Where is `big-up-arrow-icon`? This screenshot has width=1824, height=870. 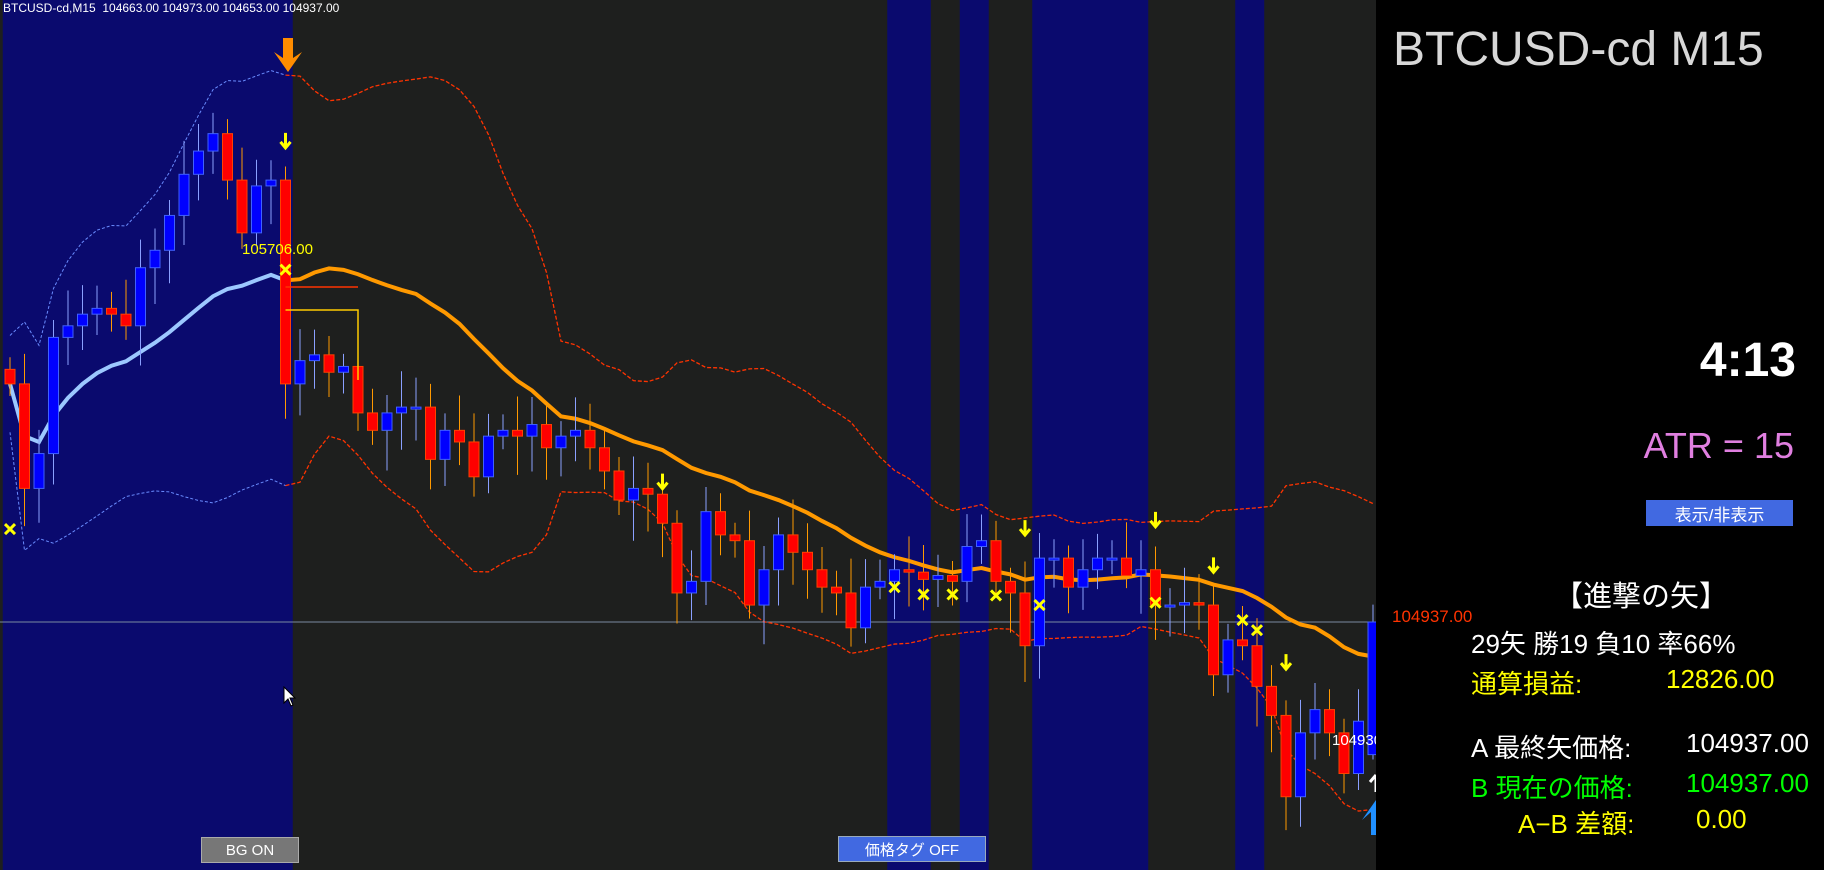
big-up-arrow-icon is located at coordinates (1369, 817).